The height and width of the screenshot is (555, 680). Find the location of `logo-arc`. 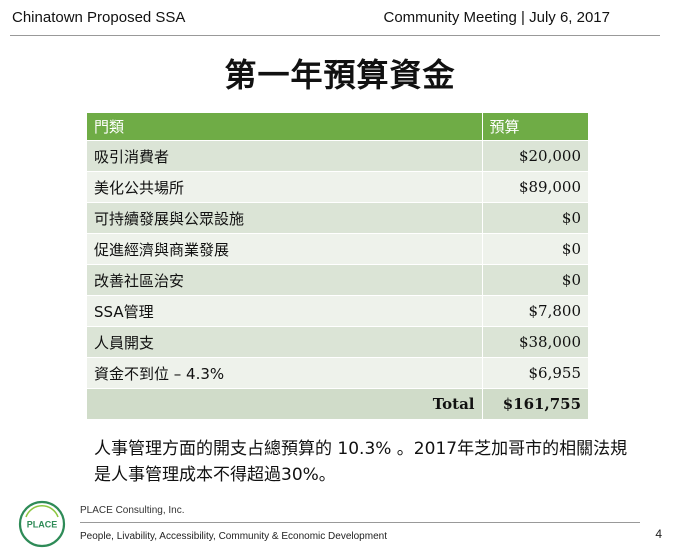

logo-arc is located at coordinates (42, 511).